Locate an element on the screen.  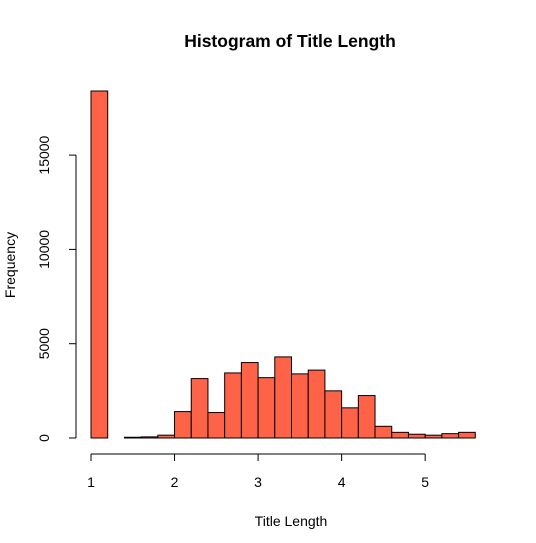
y-tick-label: 0 is located at coordinates (44, 438).